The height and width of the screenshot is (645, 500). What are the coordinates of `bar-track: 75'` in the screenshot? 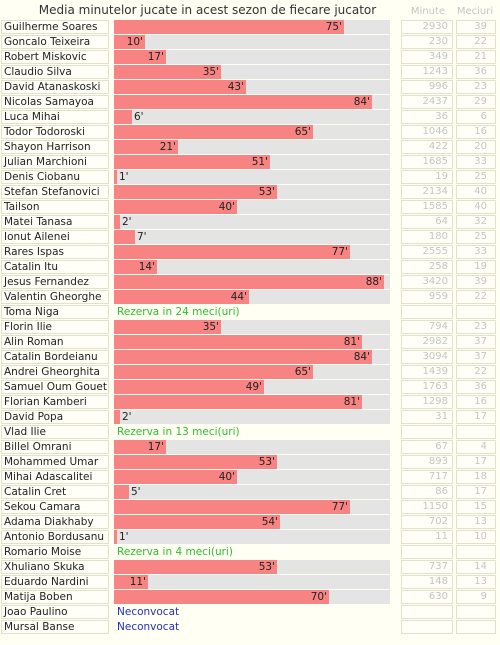 It's located at (252, 27).